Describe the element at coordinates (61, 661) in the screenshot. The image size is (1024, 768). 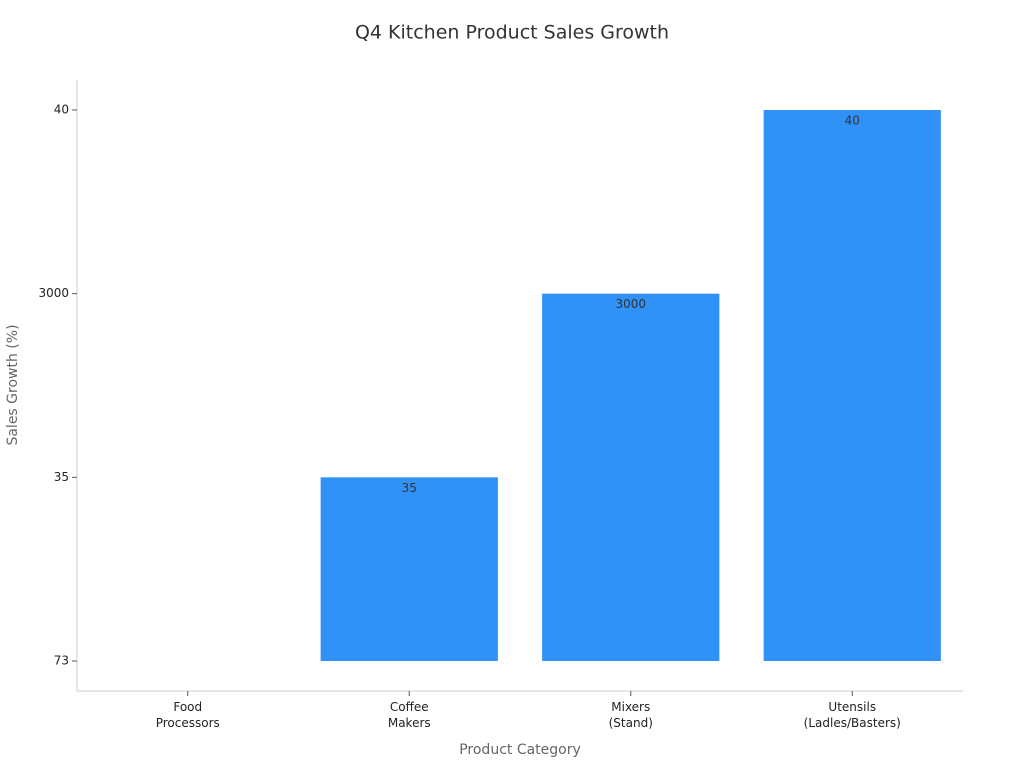
I see `y-tick-label: 73` at that location.